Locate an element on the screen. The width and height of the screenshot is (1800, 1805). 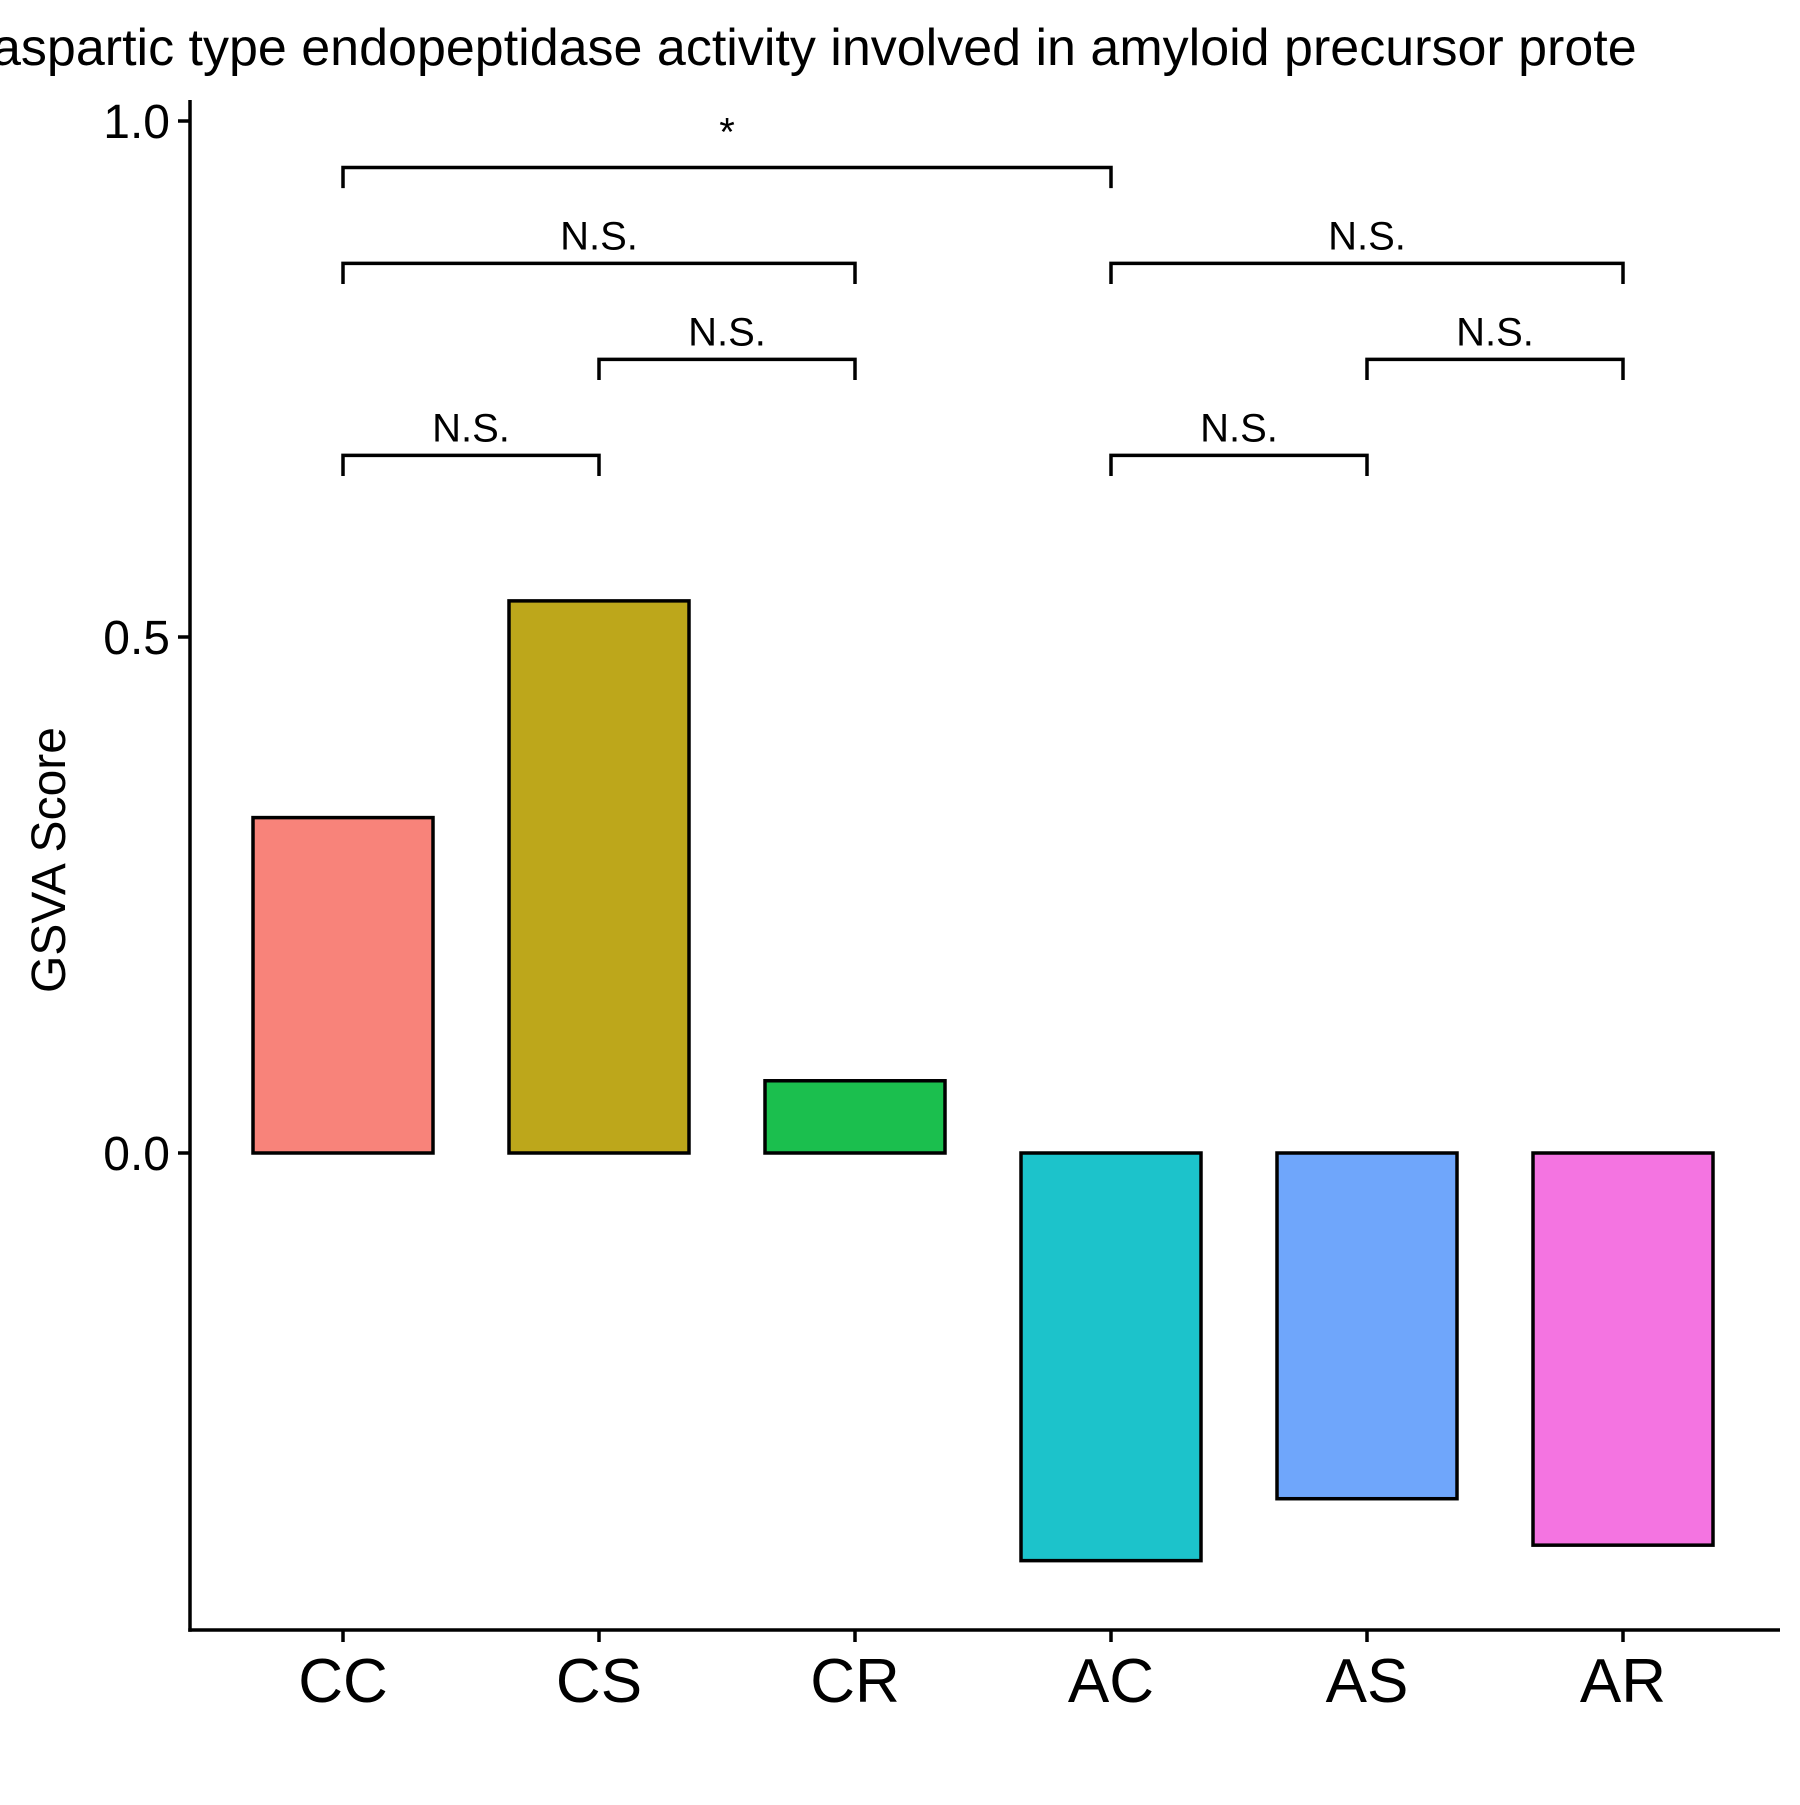
x-tick-label: CC is located at coordinates (343, 1681).